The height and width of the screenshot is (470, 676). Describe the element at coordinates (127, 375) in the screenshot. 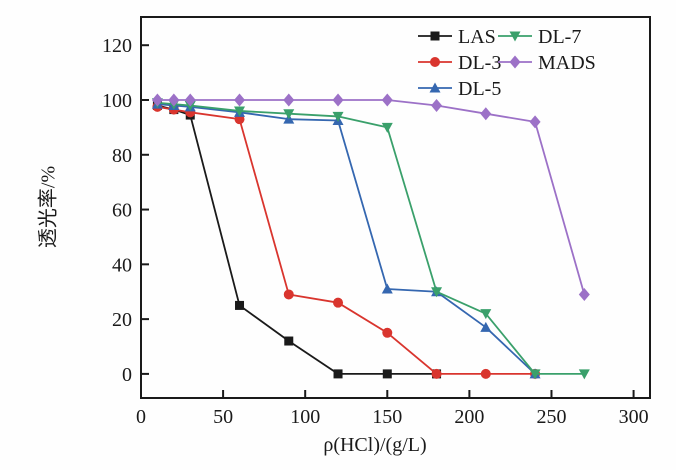

I see `y-tick-label-0: 0` at that location.